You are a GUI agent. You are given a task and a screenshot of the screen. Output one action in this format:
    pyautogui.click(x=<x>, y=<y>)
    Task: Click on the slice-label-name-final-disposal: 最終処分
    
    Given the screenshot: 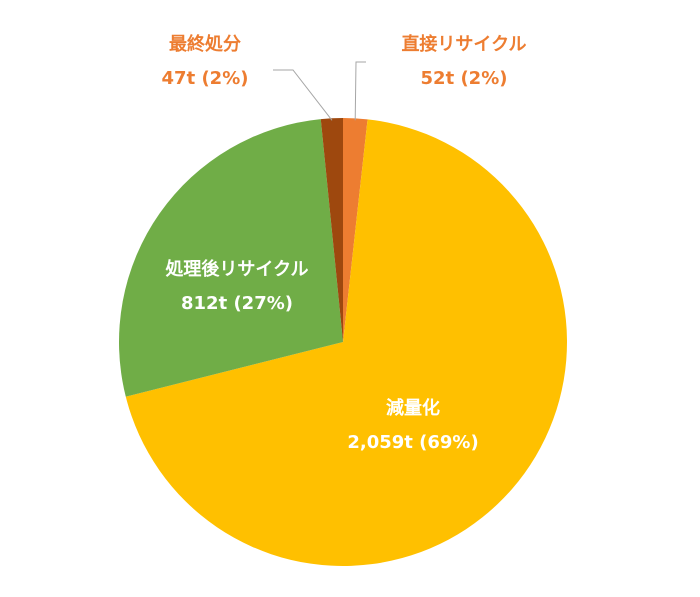 What is the action you would take?
    pyautogui.click(x=205, y=44)
    